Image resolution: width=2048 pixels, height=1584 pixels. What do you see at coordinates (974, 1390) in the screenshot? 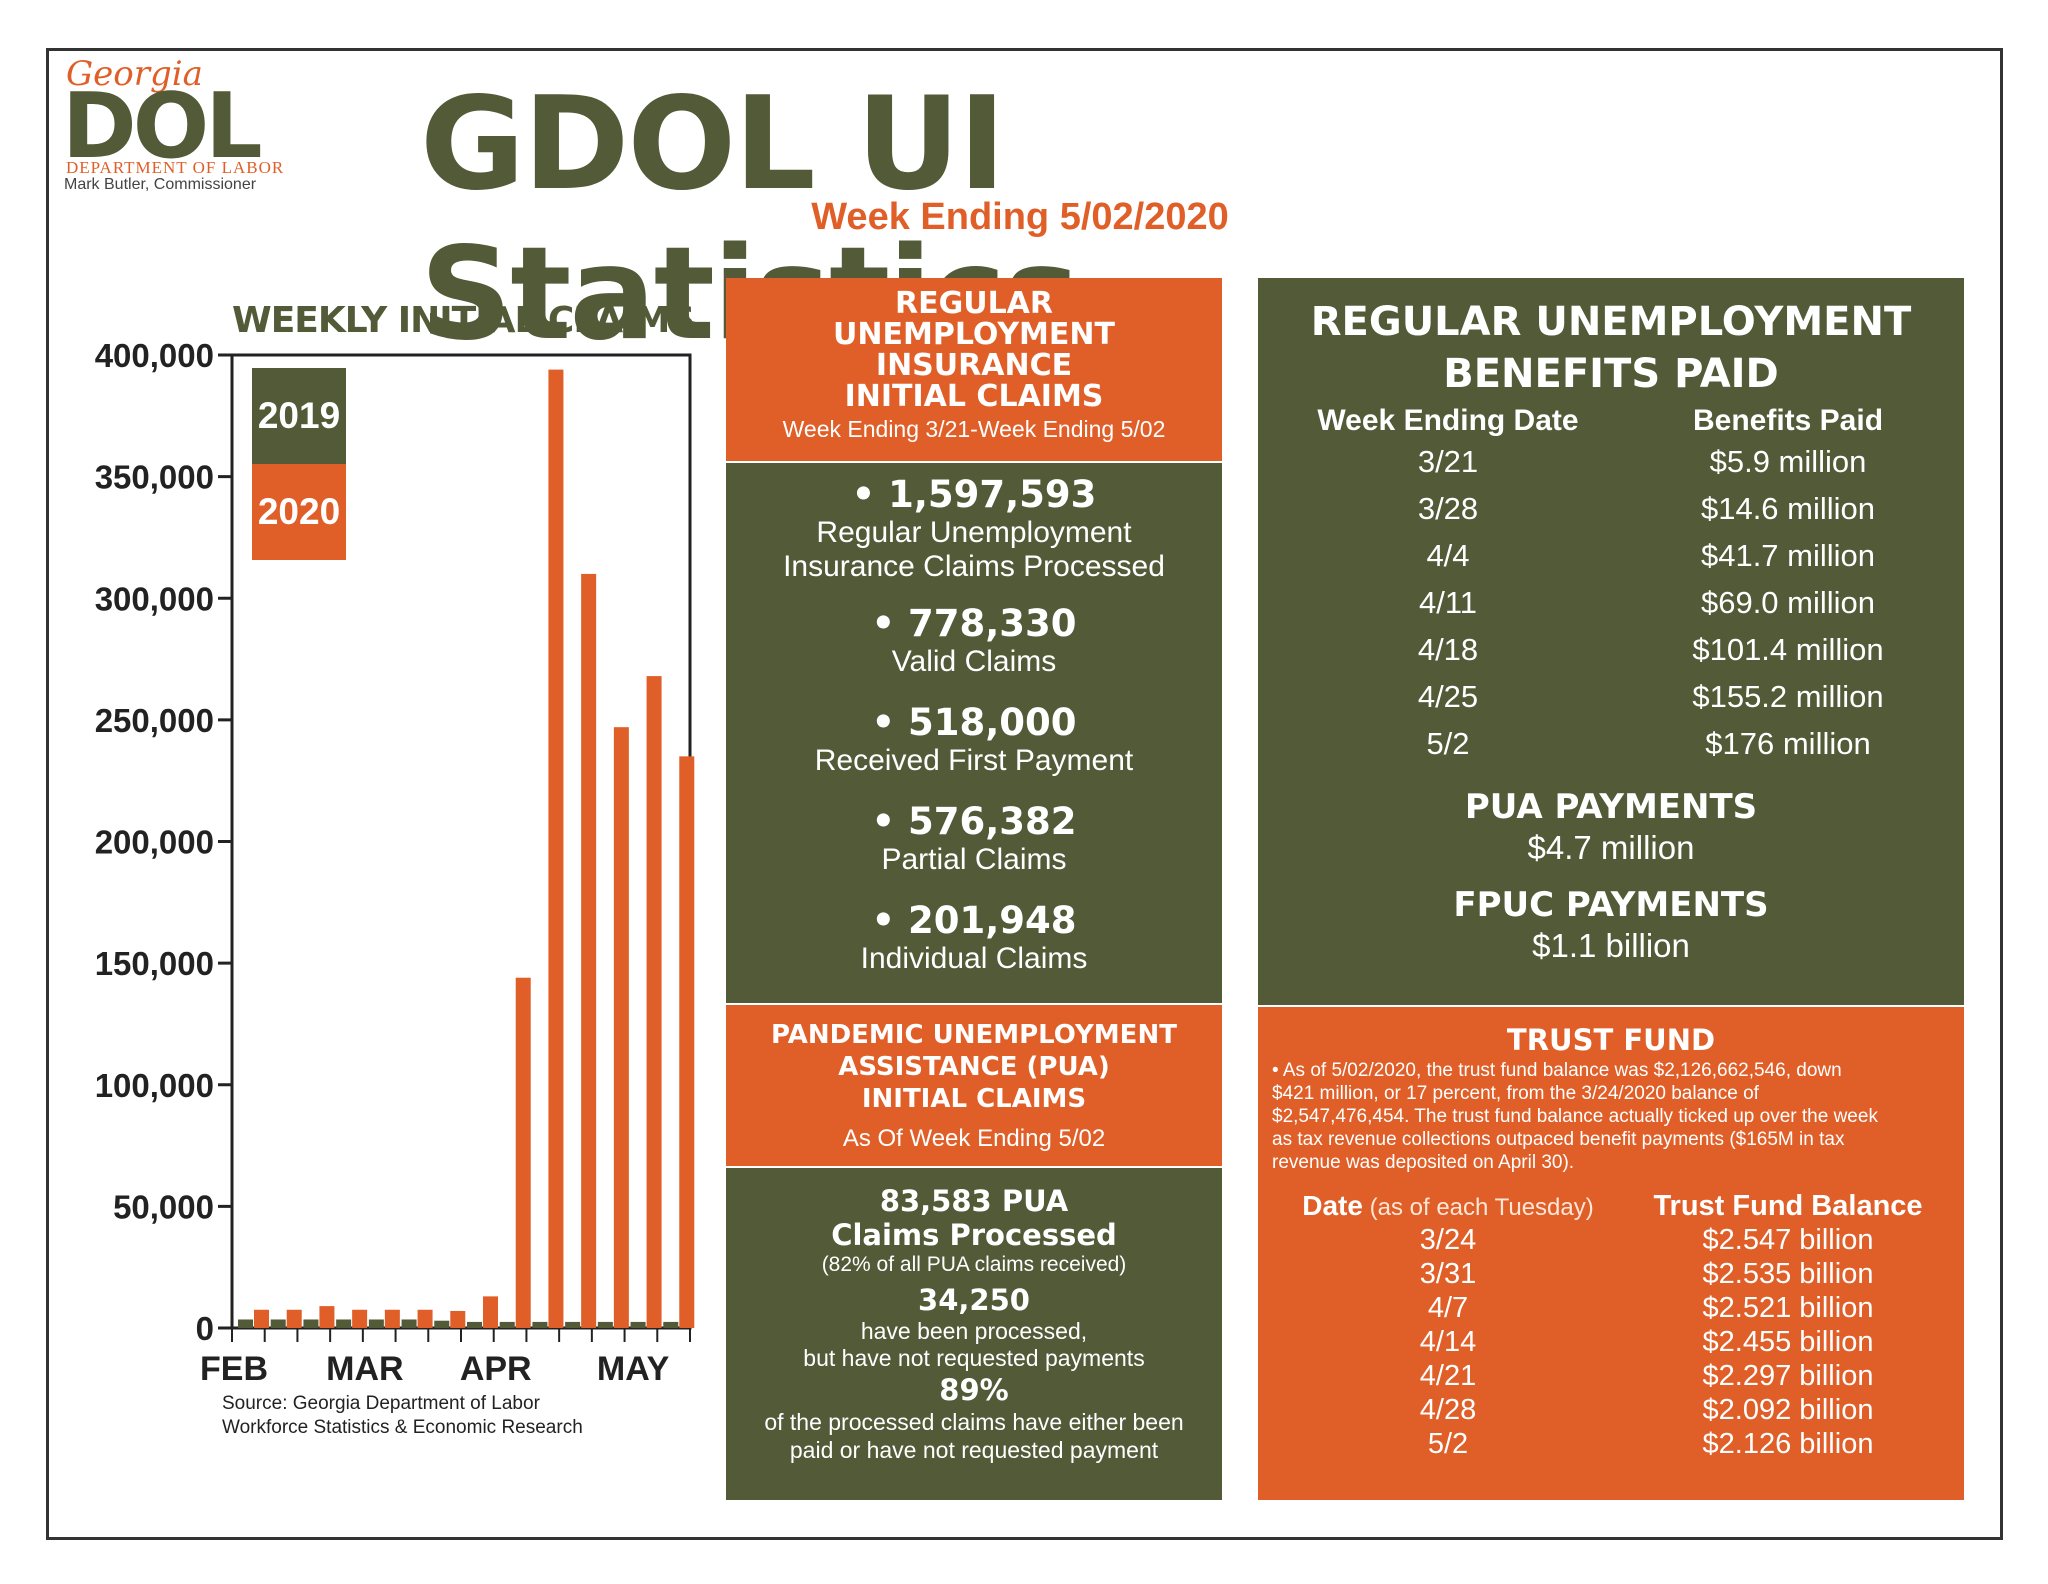
I see `pua-percent: 89%` at bounding box center [974, 1390].